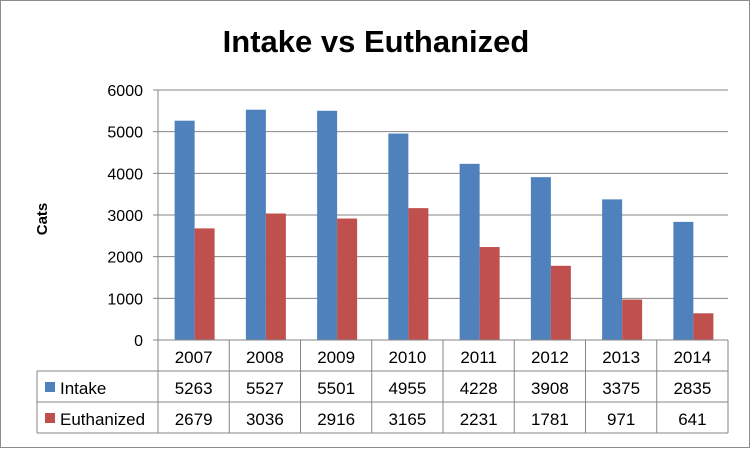  Describe the element at coordinates (336, 419) in the screenshot. I see `data-label-euthanized-2009: 2916` at that location.